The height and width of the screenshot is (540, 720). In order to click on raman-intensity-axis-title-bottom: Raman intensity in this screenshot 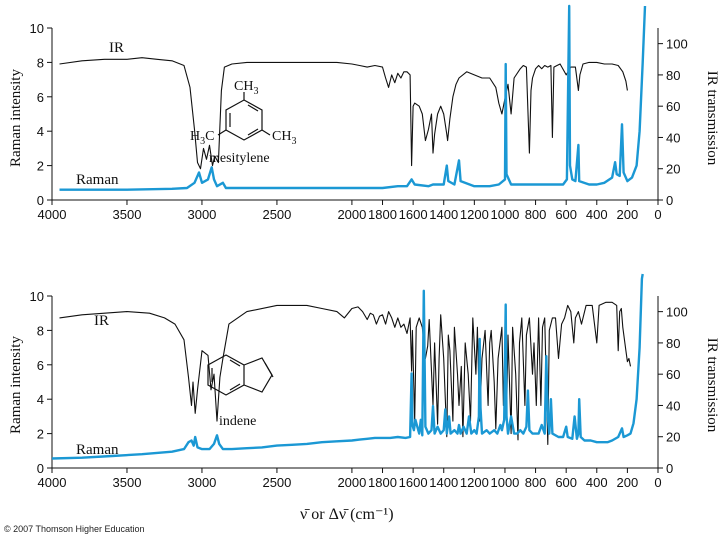, I will do `click(16, 385)`.